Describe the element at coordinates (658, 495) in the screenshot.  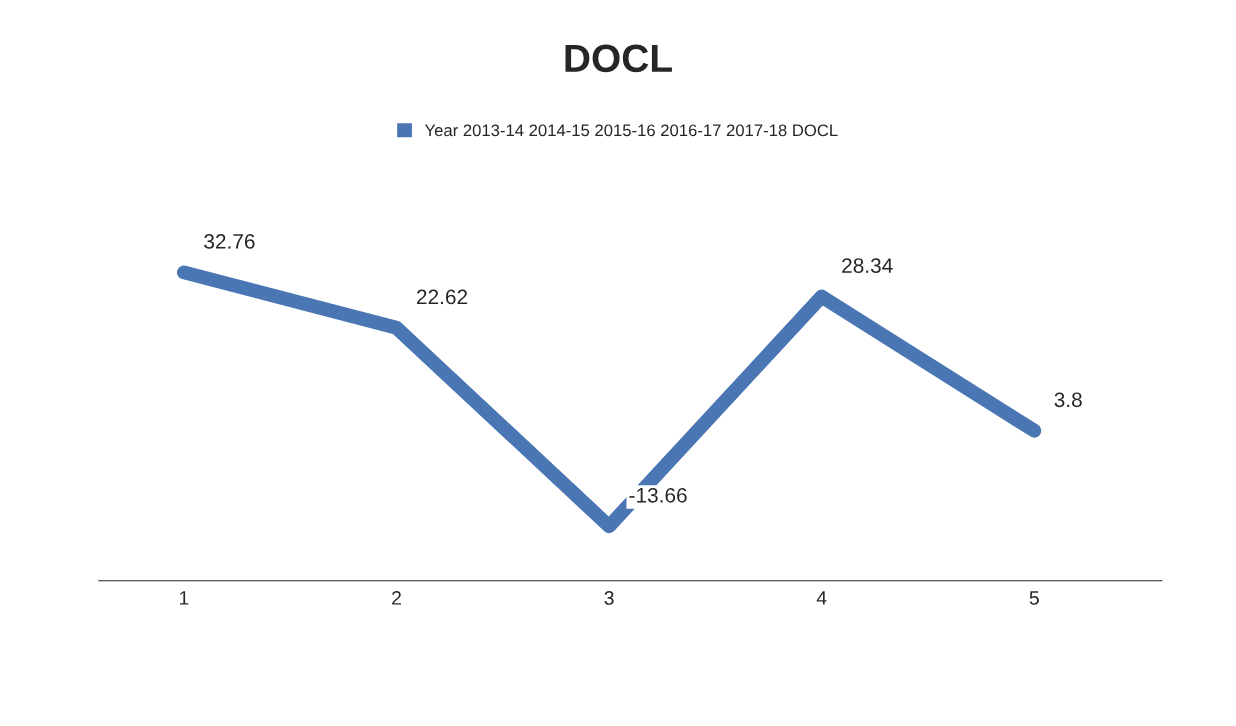
I see `data-label: -13.66` at that location.